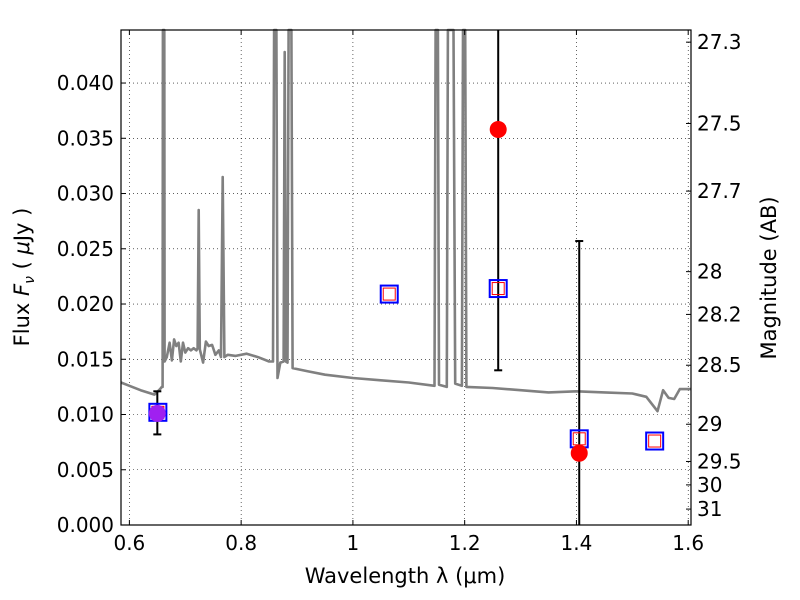 This screenshot has width=800, height=600. I want to click on x-tick-label: 1.4, so click(577, 543).